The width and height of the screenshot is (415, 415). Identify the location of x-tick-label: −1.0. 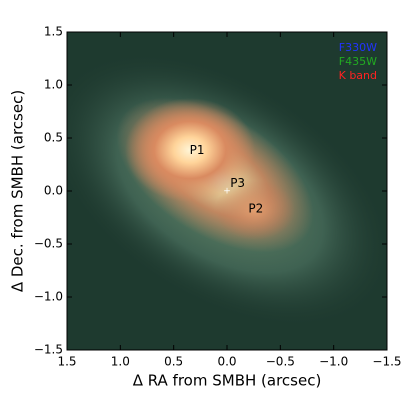
(333, 362).